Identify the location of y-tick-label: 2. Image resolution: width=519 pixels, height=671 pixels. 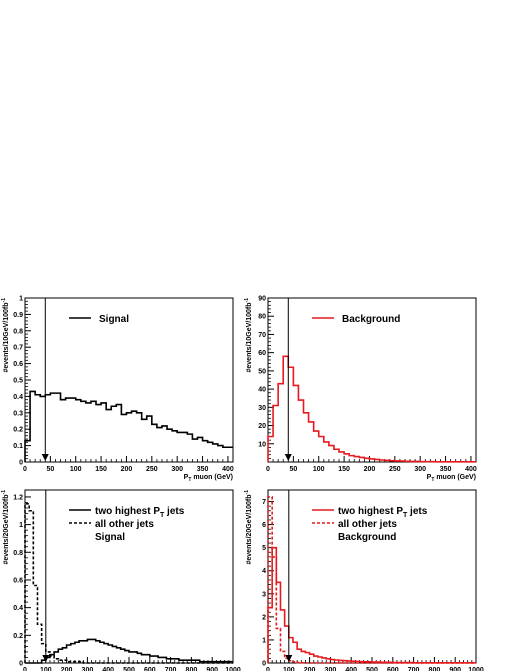
(264, 617).